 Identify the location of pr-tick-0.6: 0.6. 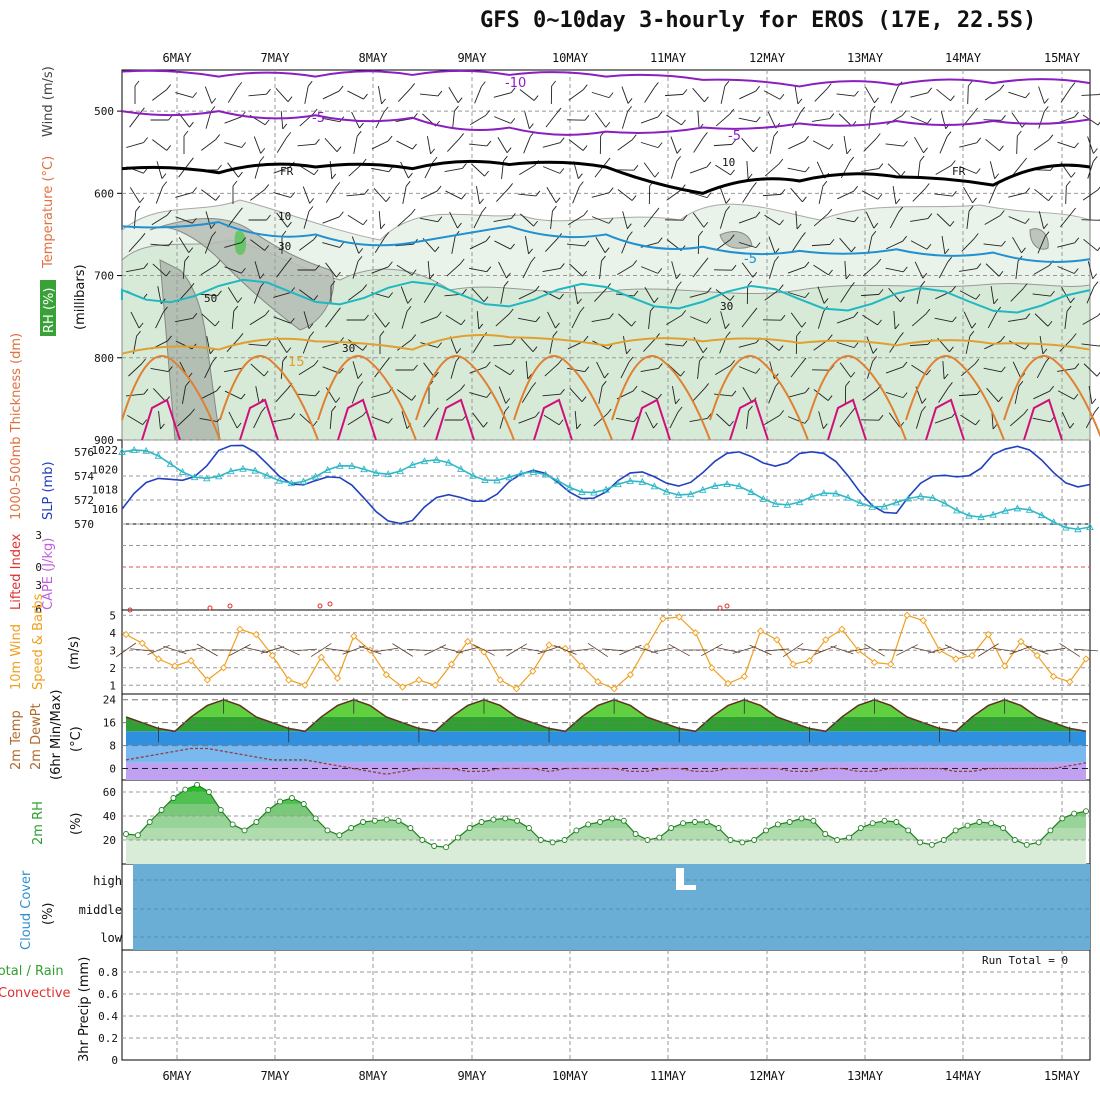
(108, 994).